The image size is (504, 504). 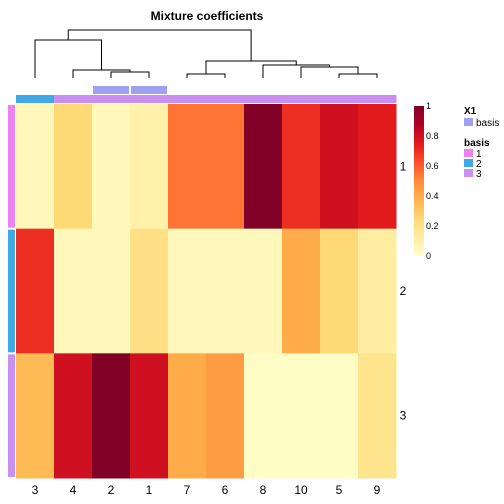 I want to click on color-scale-tick-label: 1, so click(x=428, y=106).